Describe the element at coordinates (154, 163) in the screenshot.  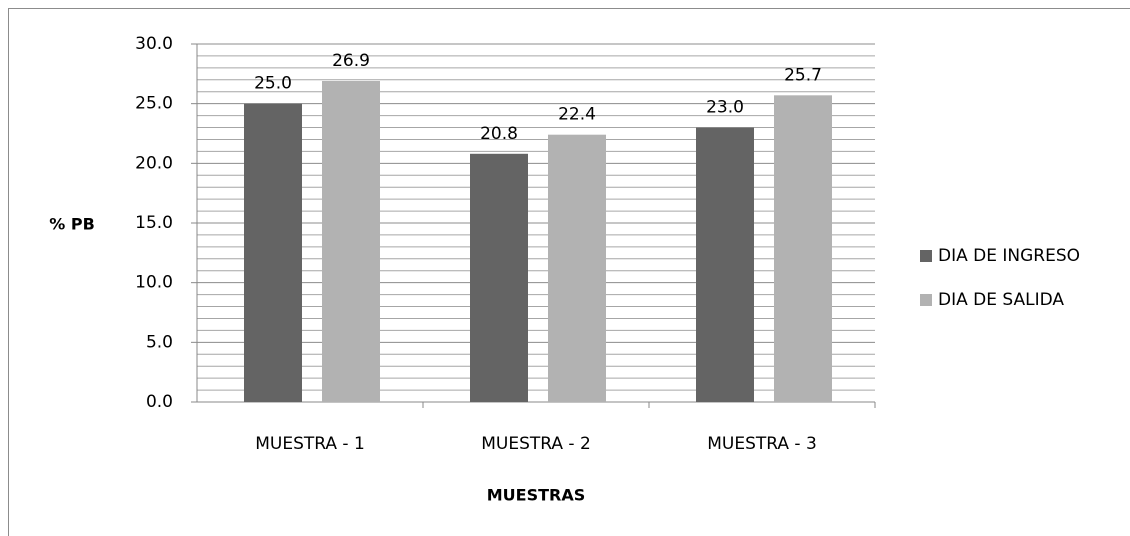
I see `y-tick-label: 20.0` at that location.